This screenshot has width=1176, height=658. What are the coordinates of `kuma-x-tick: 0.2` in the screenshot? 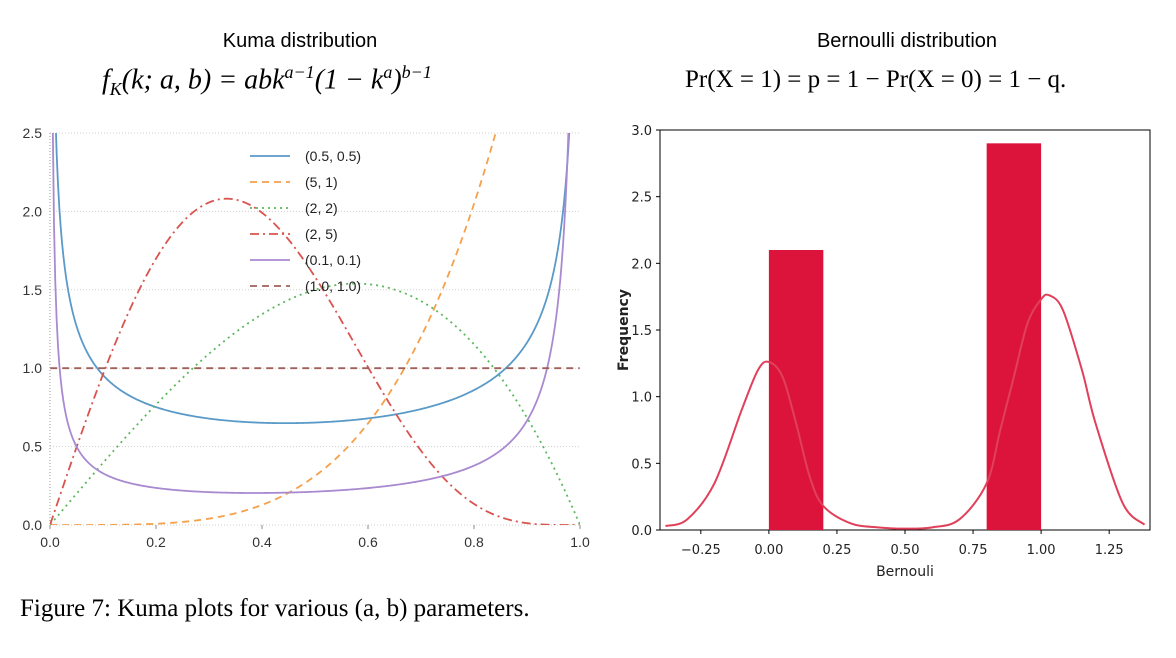 It's located at (156, 542).